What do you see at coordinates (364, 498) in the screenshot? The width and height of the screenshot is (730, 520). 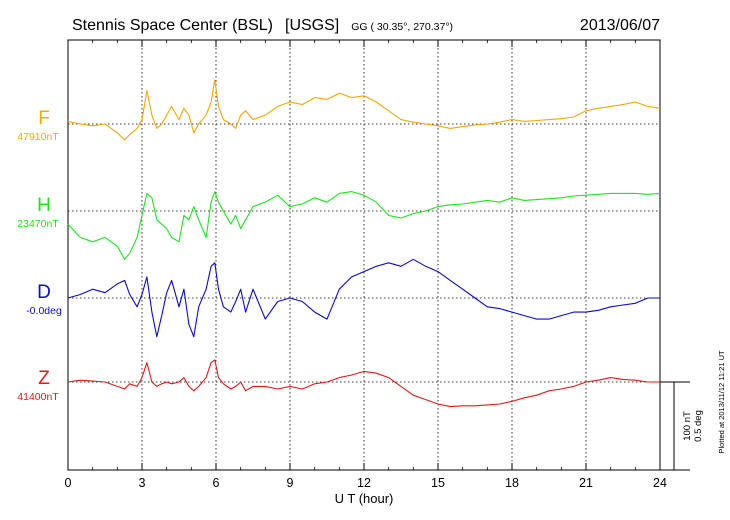 I see `x-axis-label: U T (hour)` at bounding box center [364, 498].